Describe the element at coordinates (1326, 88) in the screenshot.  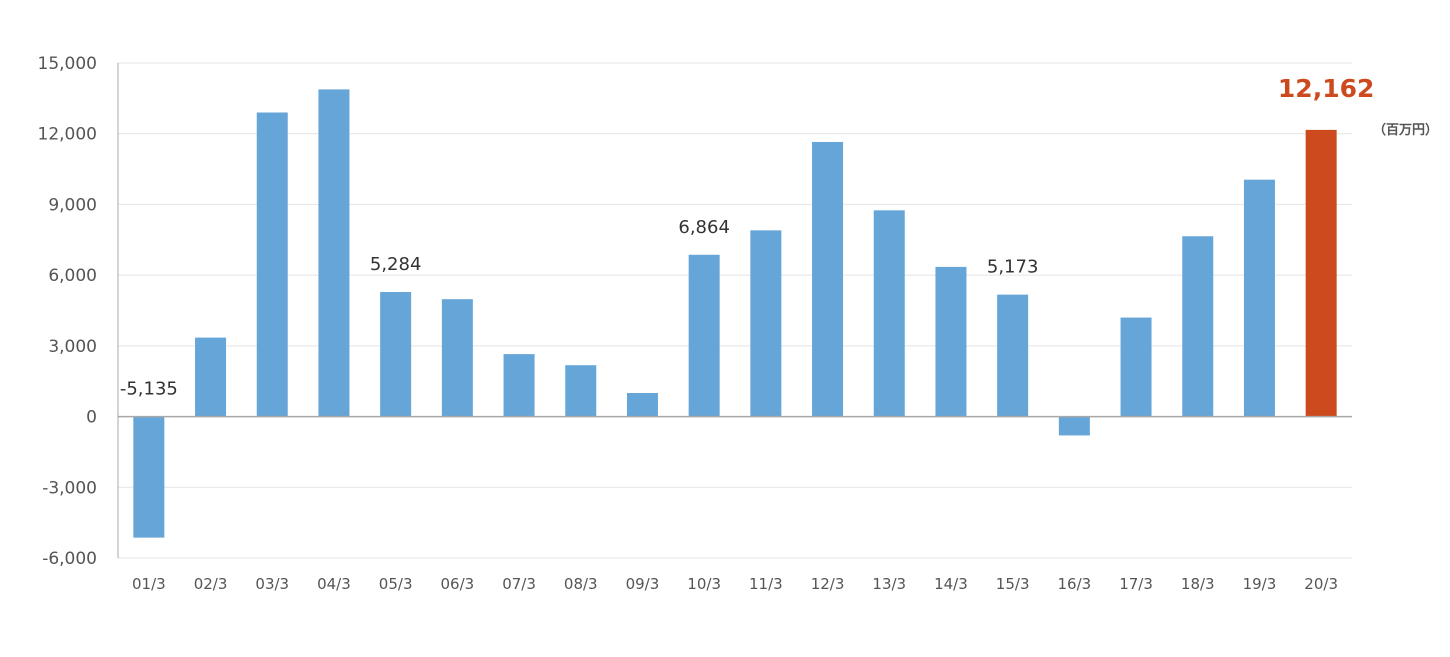
I see `highlight-value-label: 12,162` at that location.